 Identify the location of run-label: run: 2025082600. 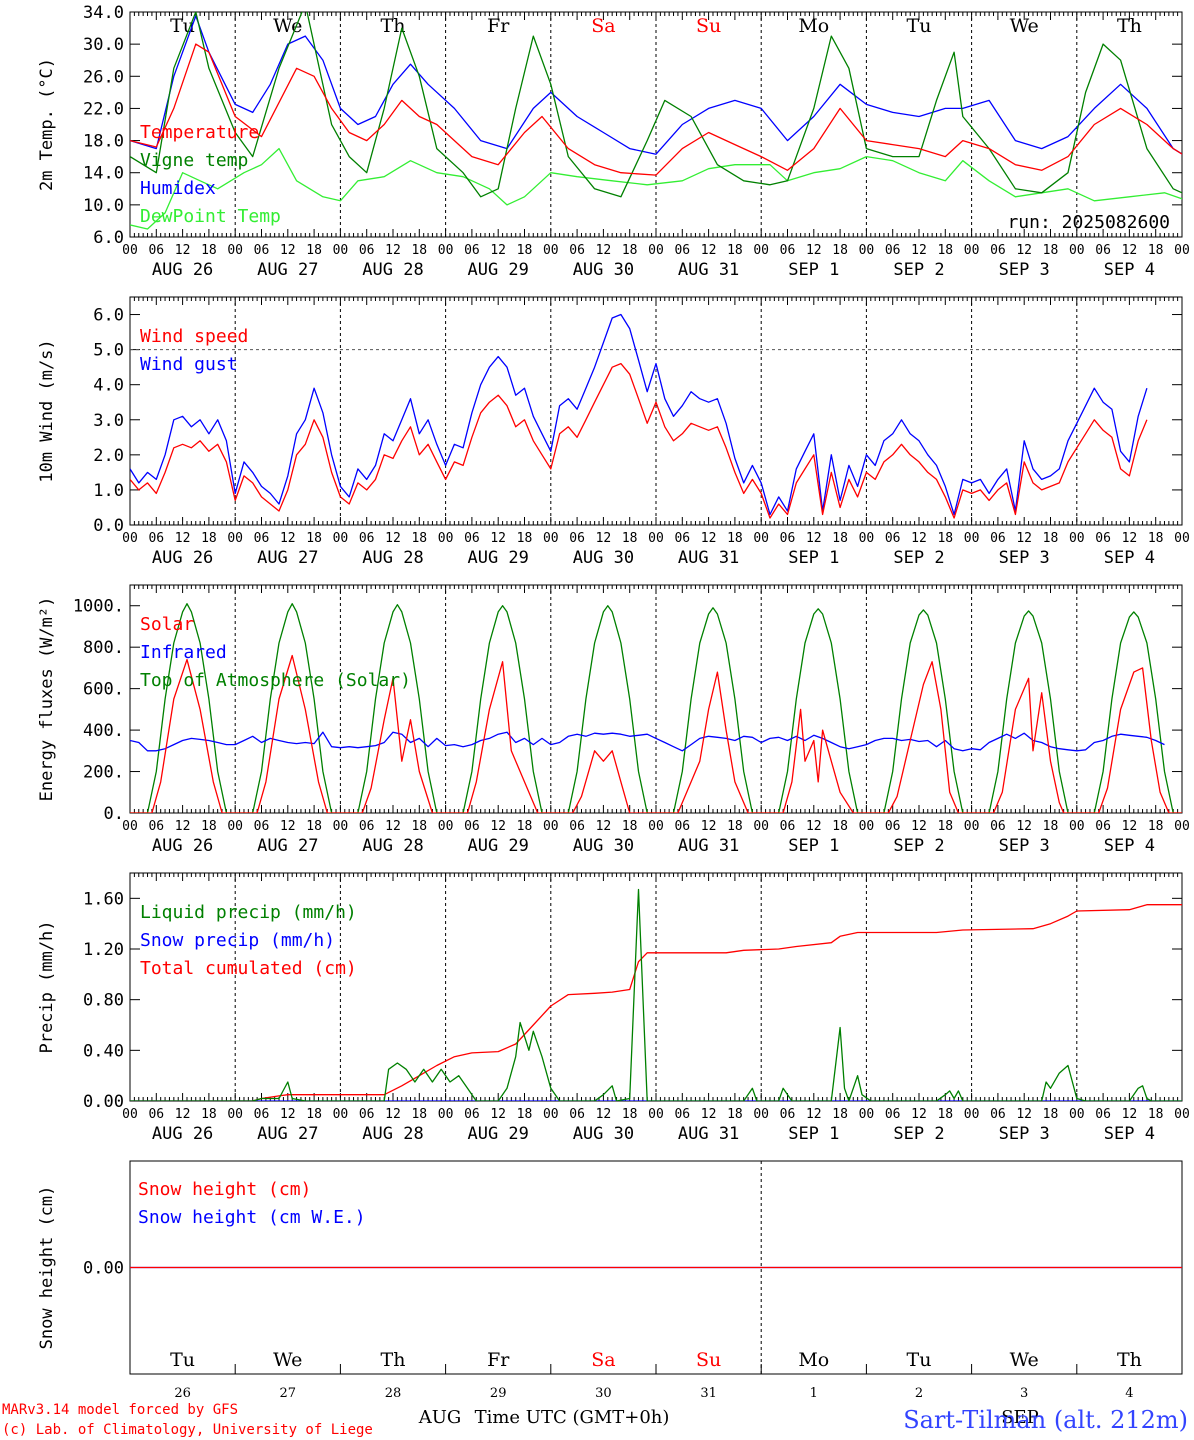
(1088, 222).